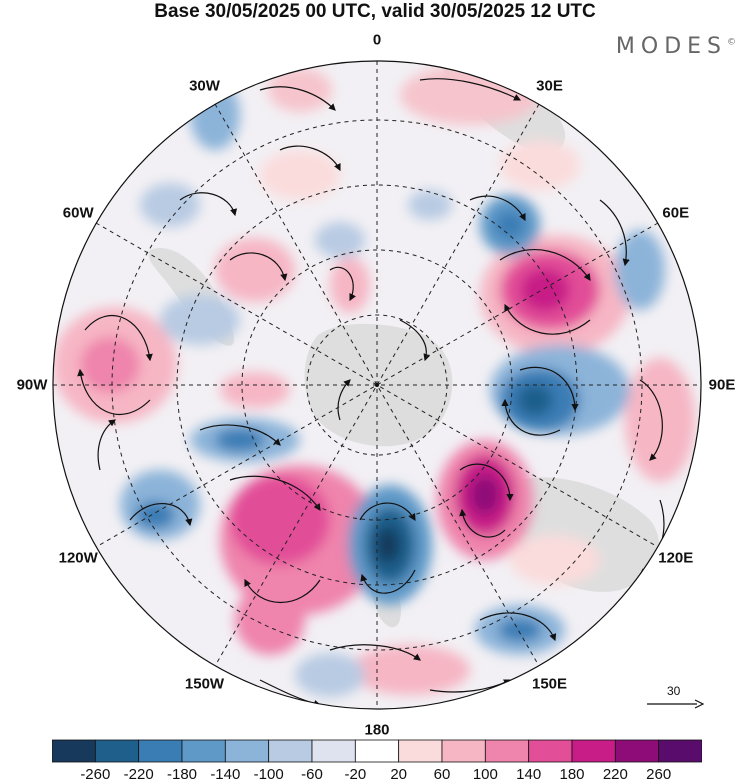  Describe the element at coordinates (204, 684) in the screenshot. I see `lon-label-150w: 150W` at that location.